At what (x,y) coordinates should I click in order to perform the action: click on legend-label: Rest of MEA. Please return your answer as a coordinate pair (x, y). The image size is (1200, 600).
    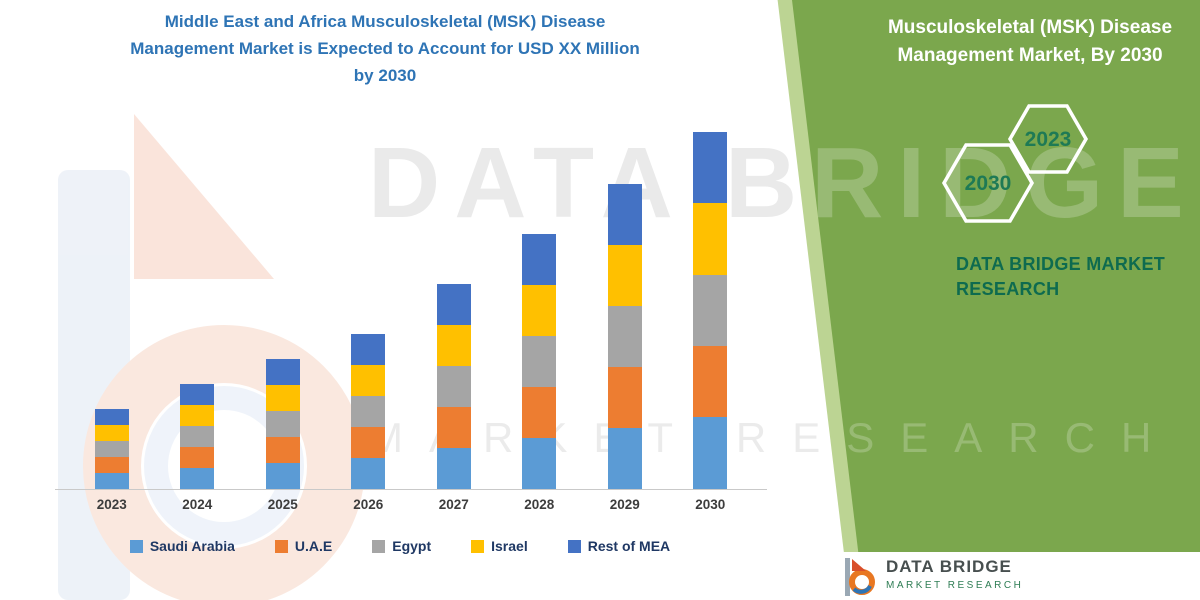
    Looking at the image, I should click on (629, 546).